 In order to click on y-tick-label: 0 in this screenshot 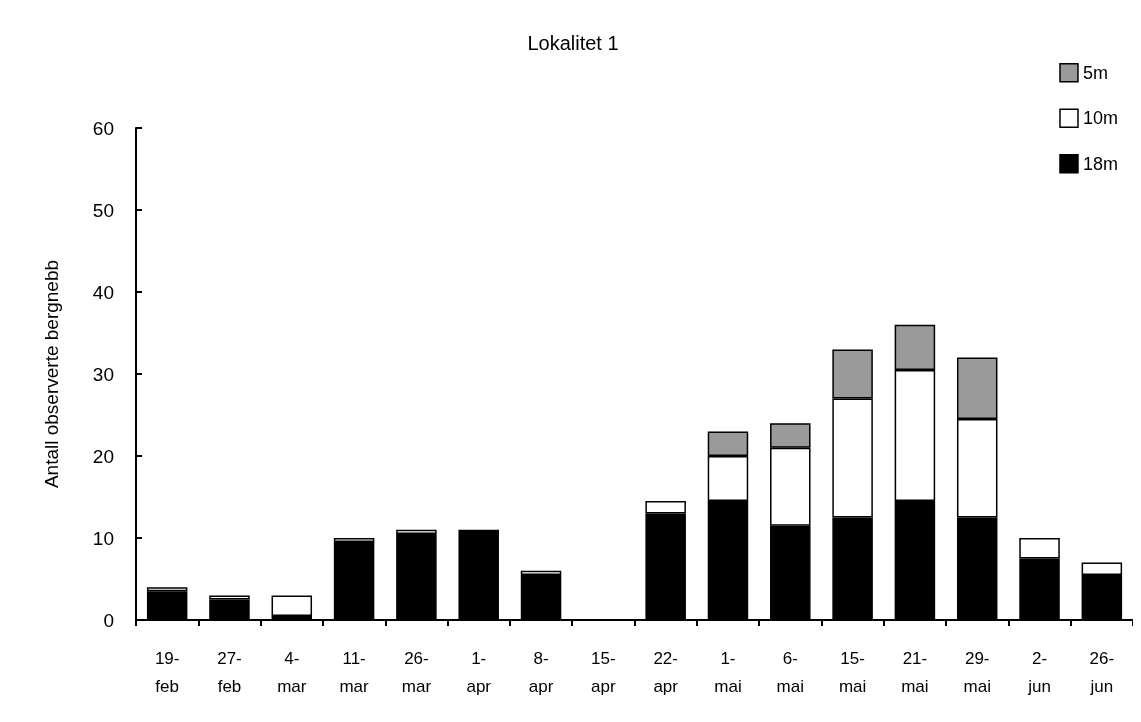, I will do `click(108, 620)`.